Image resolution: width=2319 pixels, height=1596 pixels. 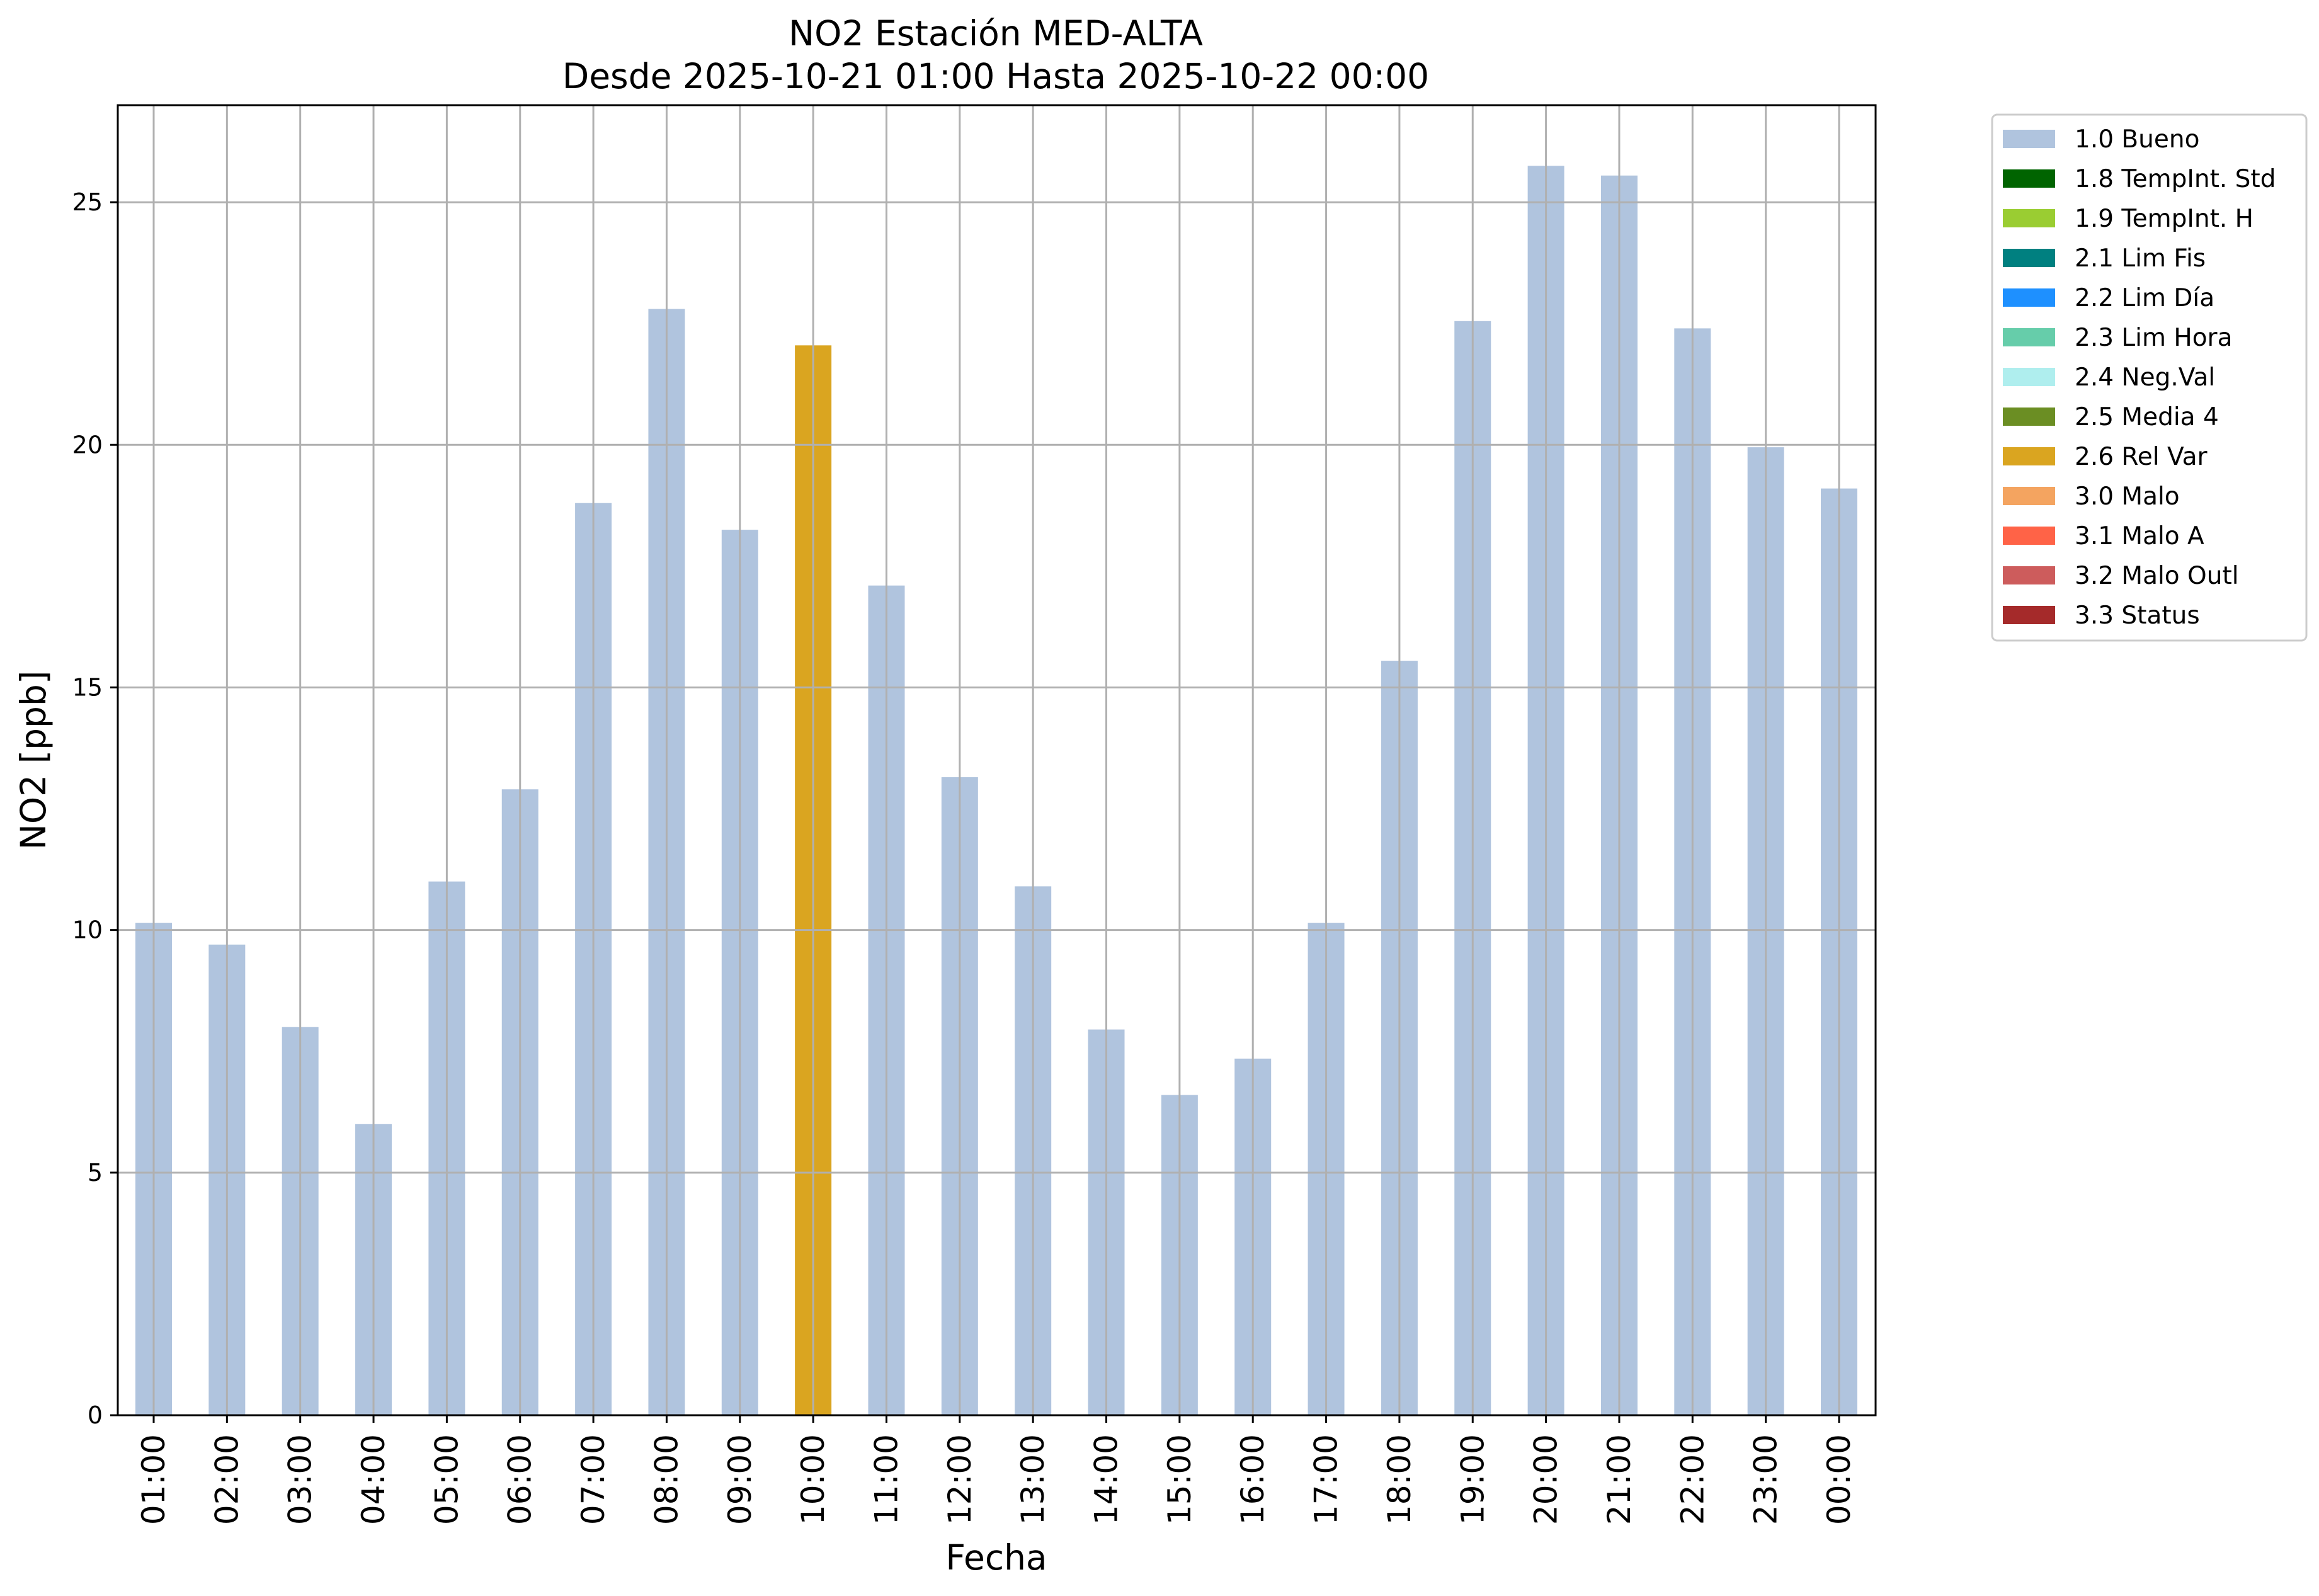 What do you see at coordinates (2137, 615) in the screenshot?
I see `legend-label: 3.3 Status` at bounding box center [2137, 615].